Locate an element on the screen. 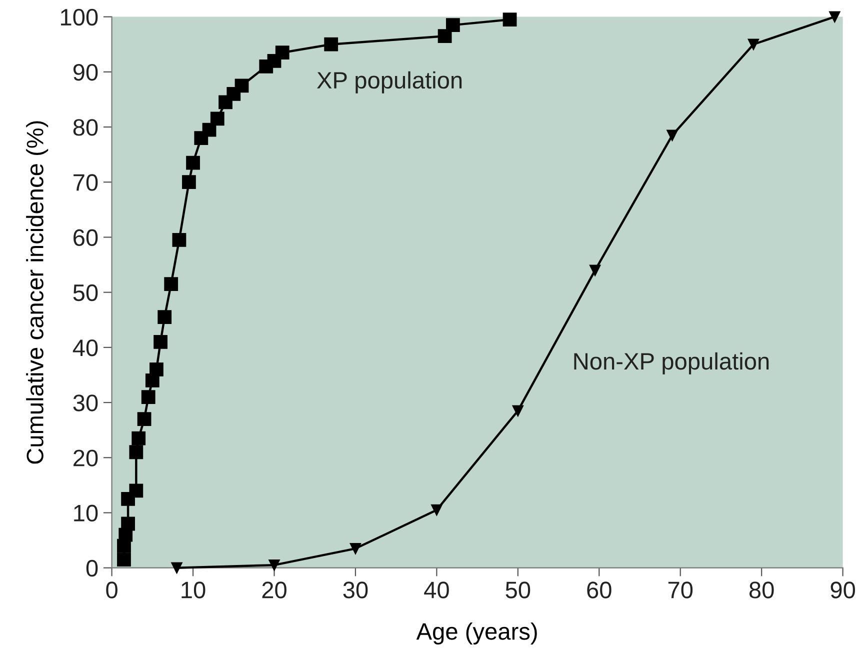 This screenshot has width=860, height=672. x-tick-label: 90 is located at coordinates (843, 590).